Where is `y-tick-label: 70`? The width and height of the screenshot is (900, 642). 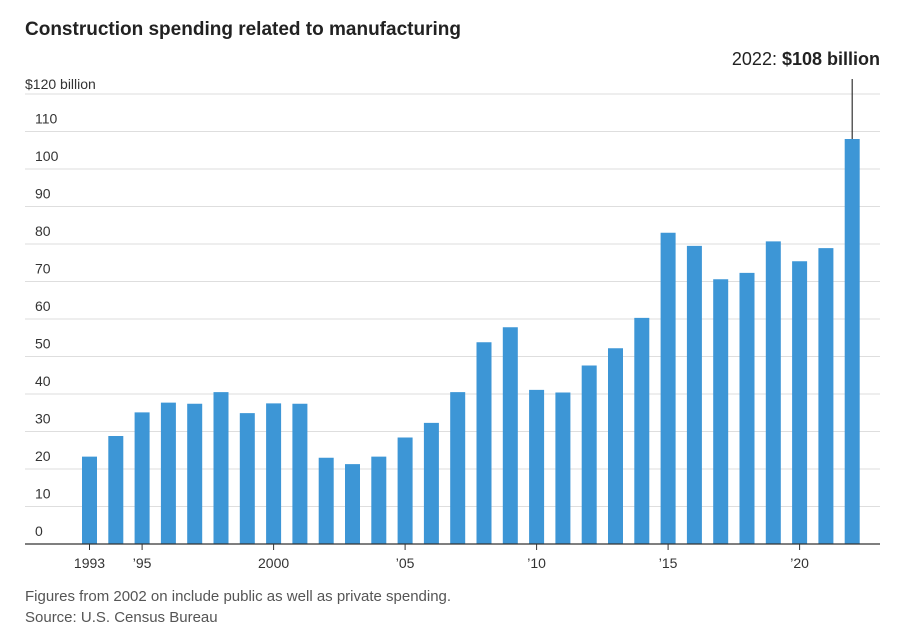 y-tick-label: 70 is located at coordinates (43, 269).